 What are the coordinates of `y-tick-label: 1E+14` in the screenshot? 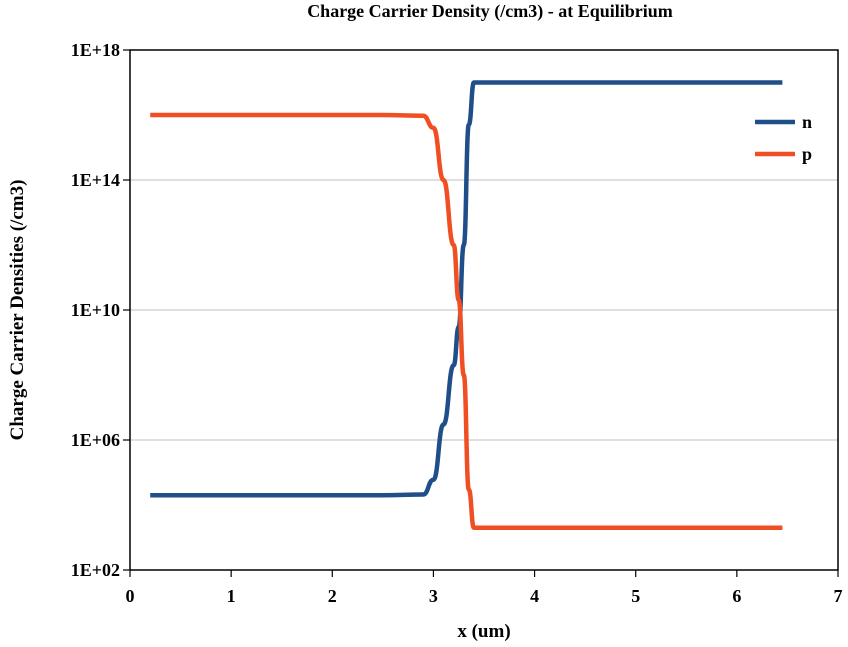 It's located at (95, 180).